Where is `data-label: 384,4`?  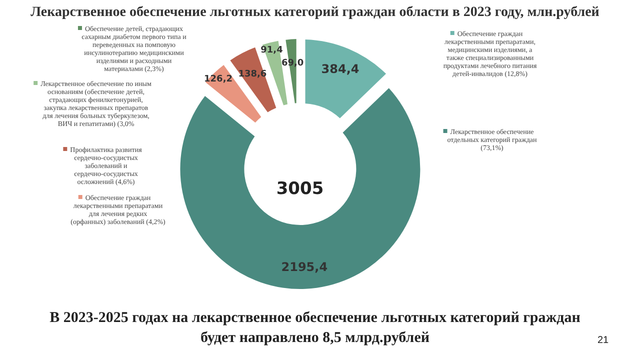 data-label: 384,4 is located at coordinates (340, 69).